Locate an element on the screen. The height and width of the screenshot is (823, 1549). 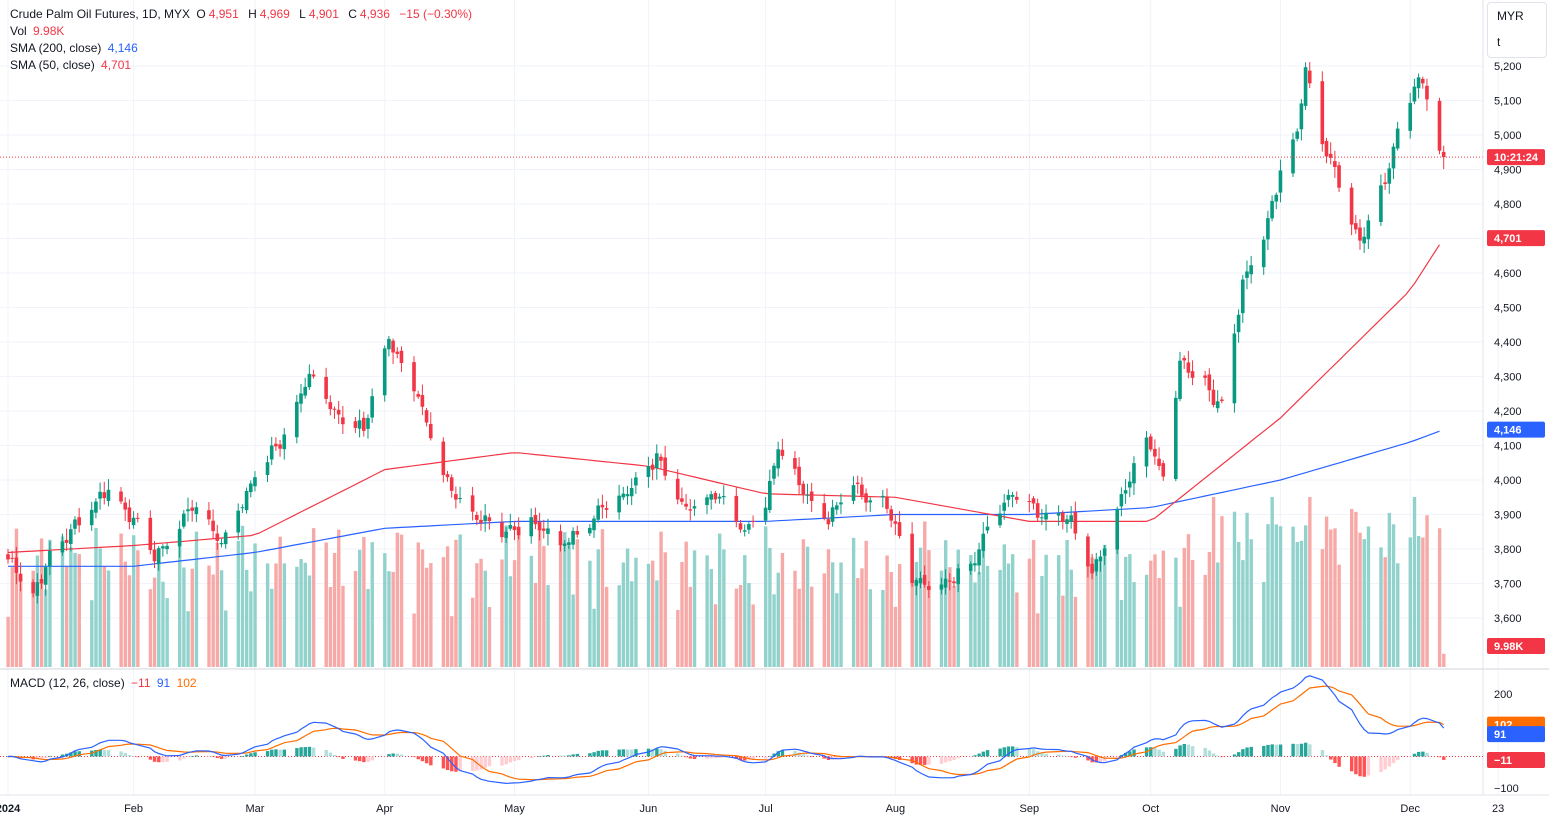
unit-label: t is located at coordinates (1499, 42).